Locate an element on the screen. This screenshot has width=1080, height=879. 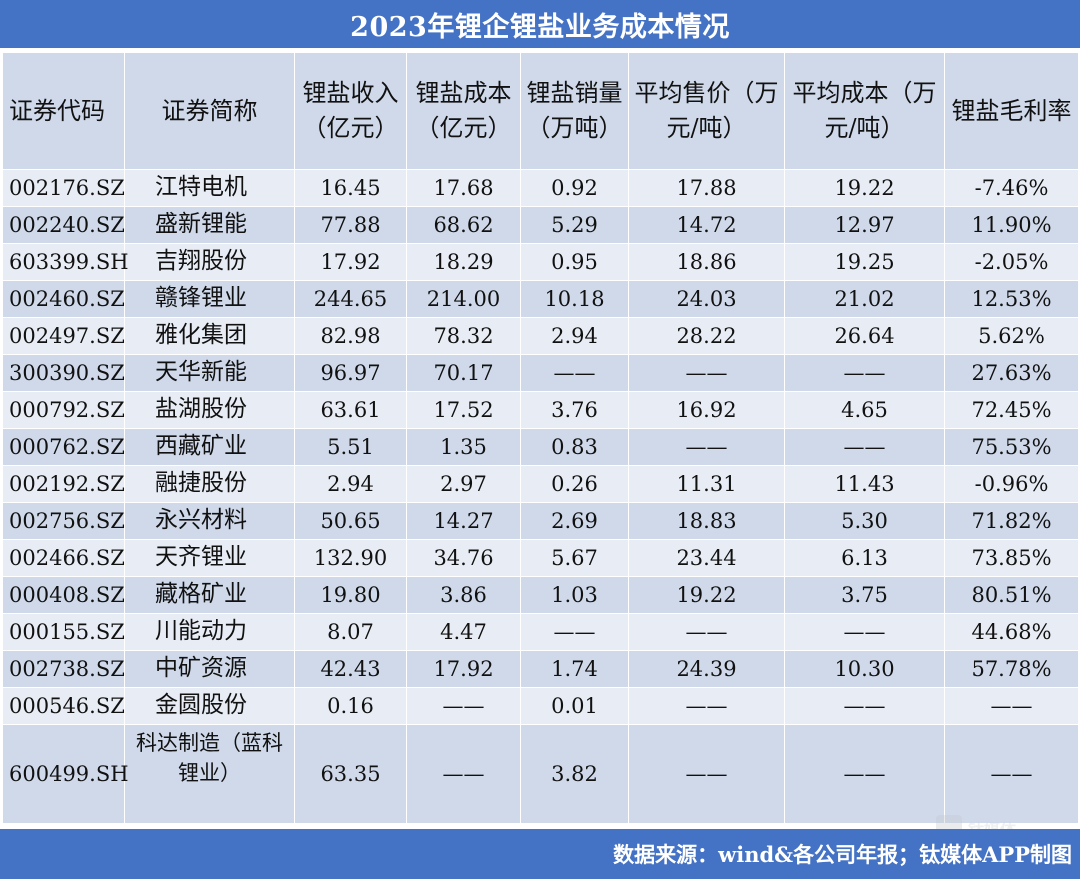
cell-avg-price: 19.22 is located at coordinates (706, 595).